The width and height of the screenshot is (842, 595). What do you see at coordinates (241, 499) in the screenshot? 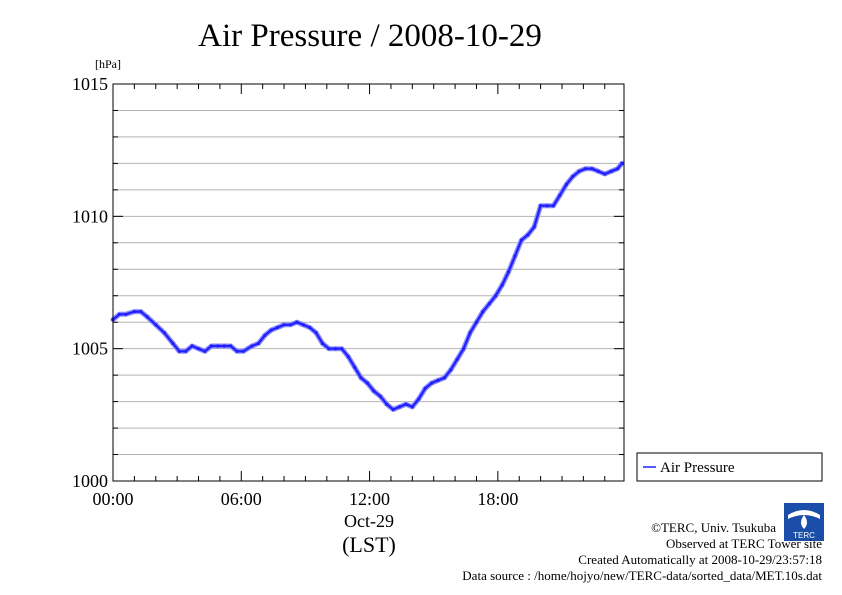
I see `x-tick-label: 06:00` at bounding box center [241, 499].